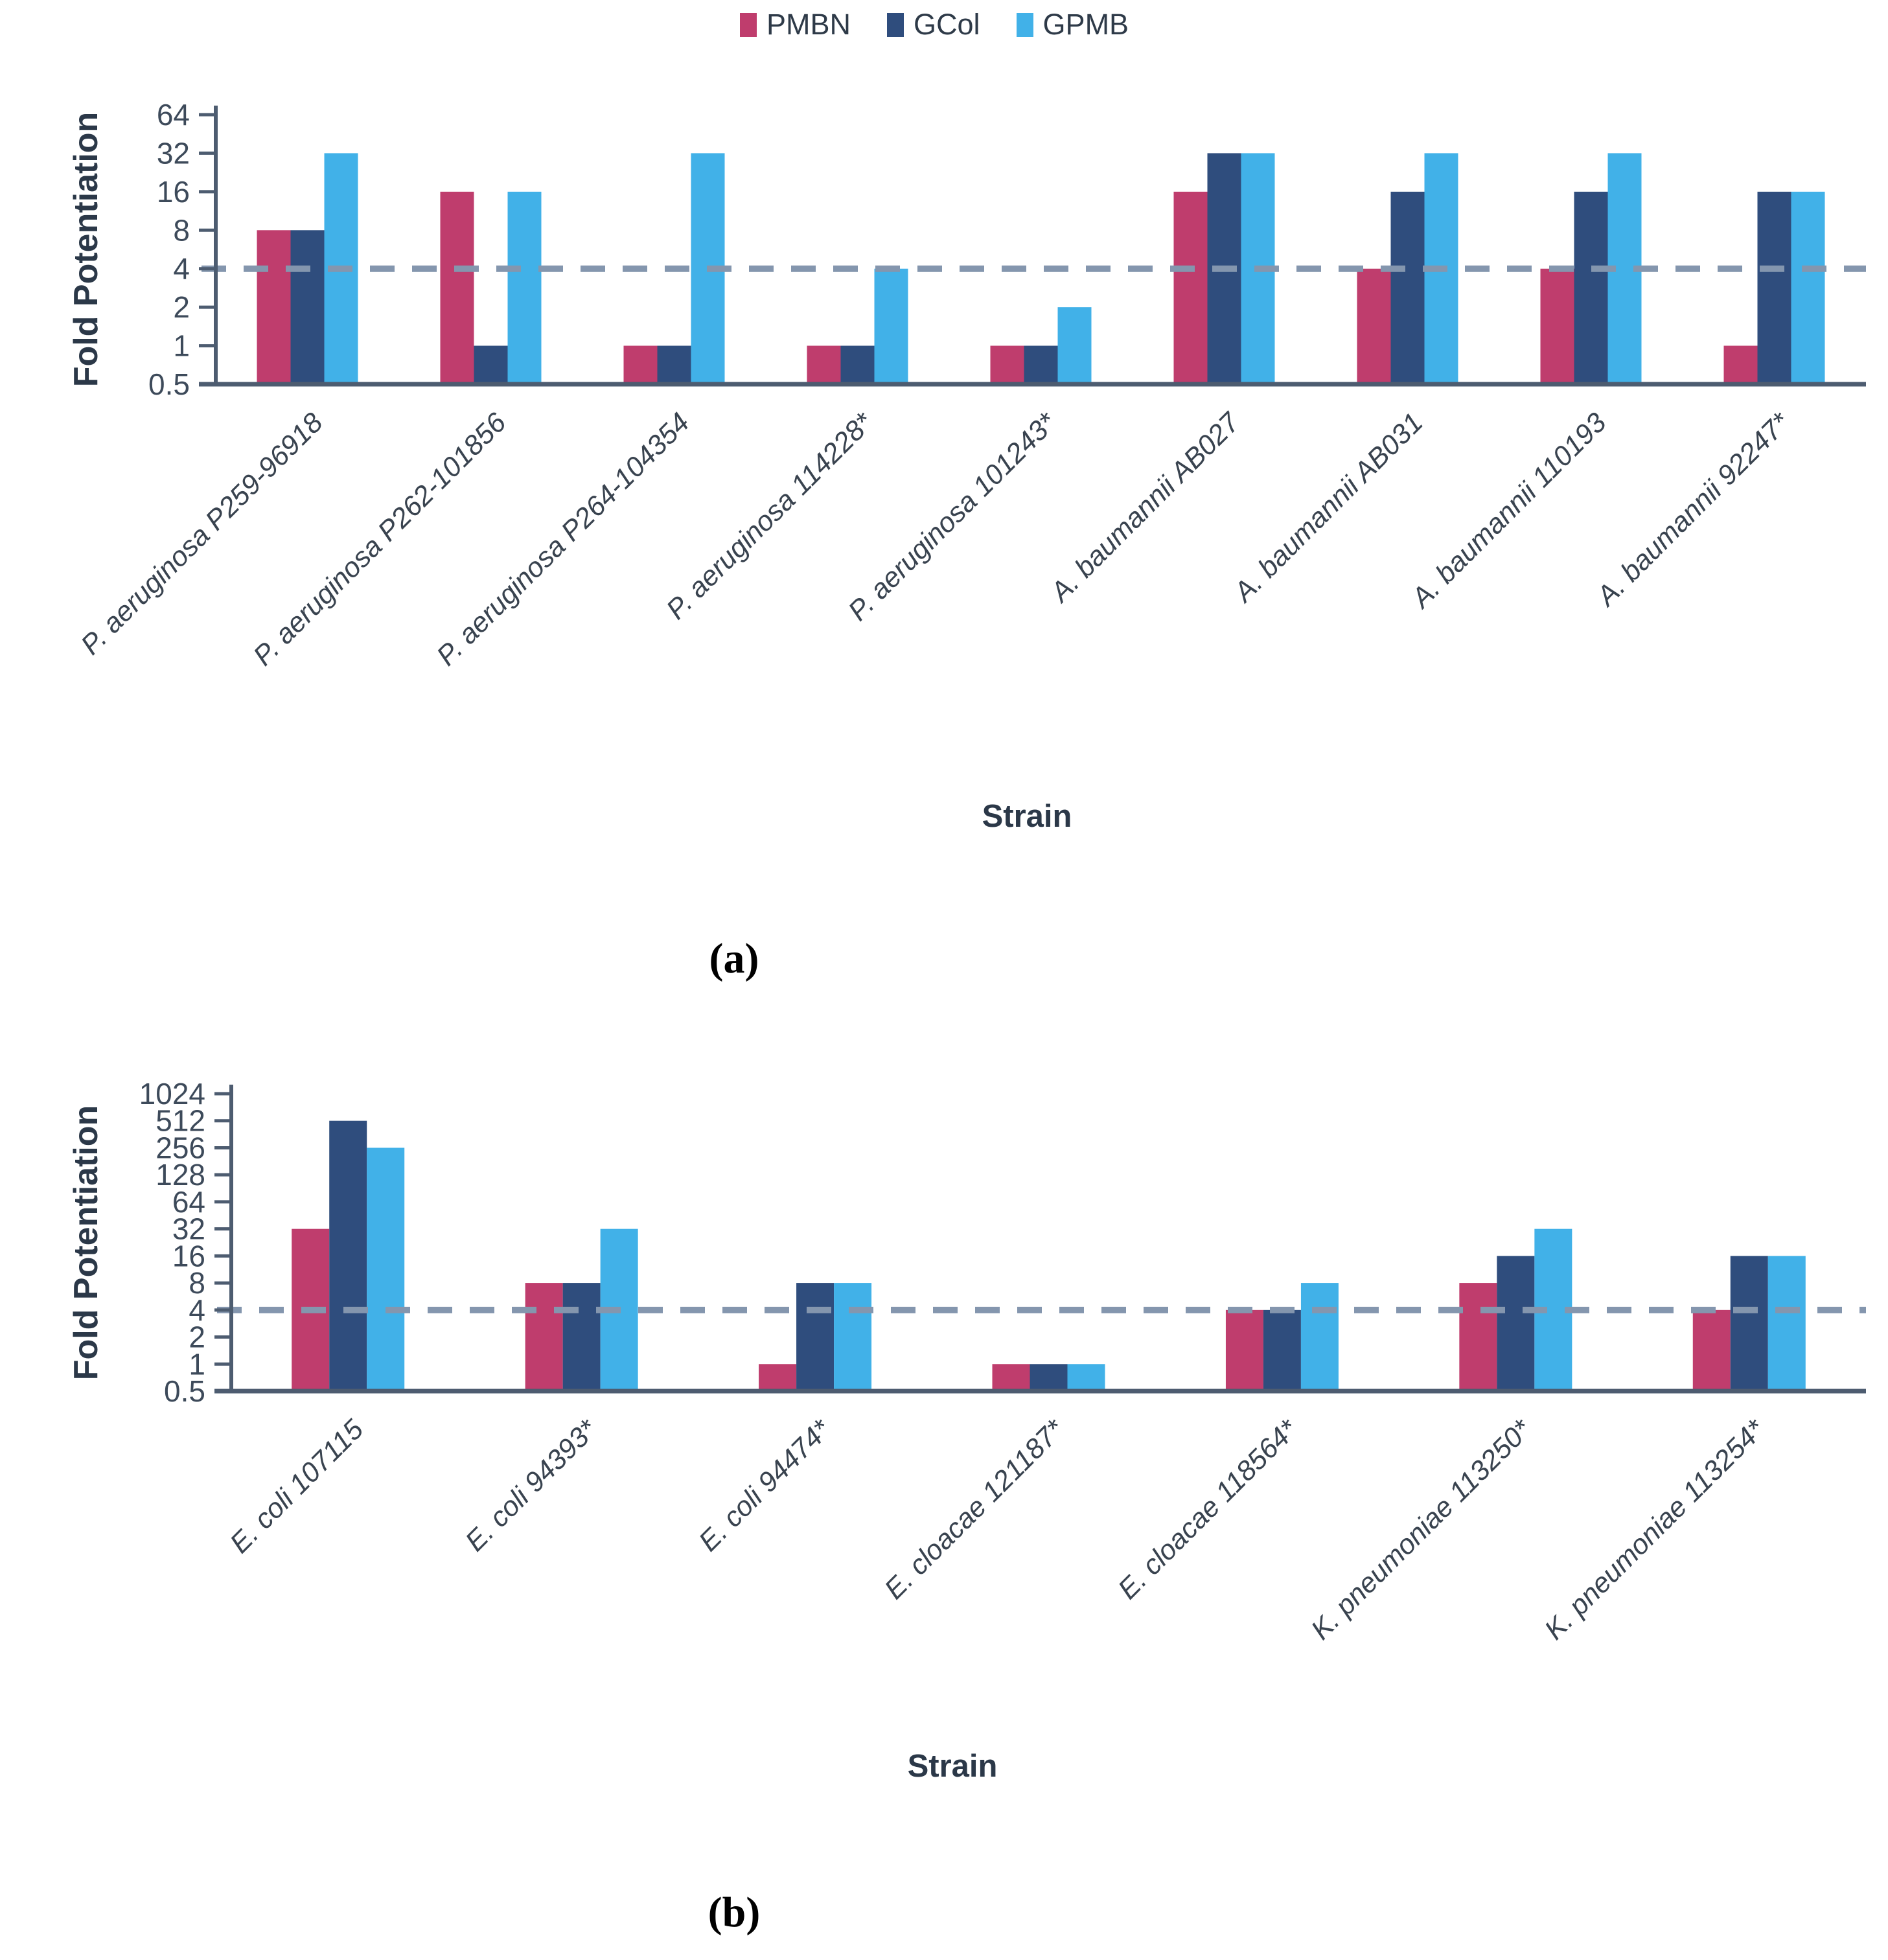  Describe the element at coordinates (974, 1509) in the screenshot. I see `category-label-b-3: E. cloacae 121187*` at that location.